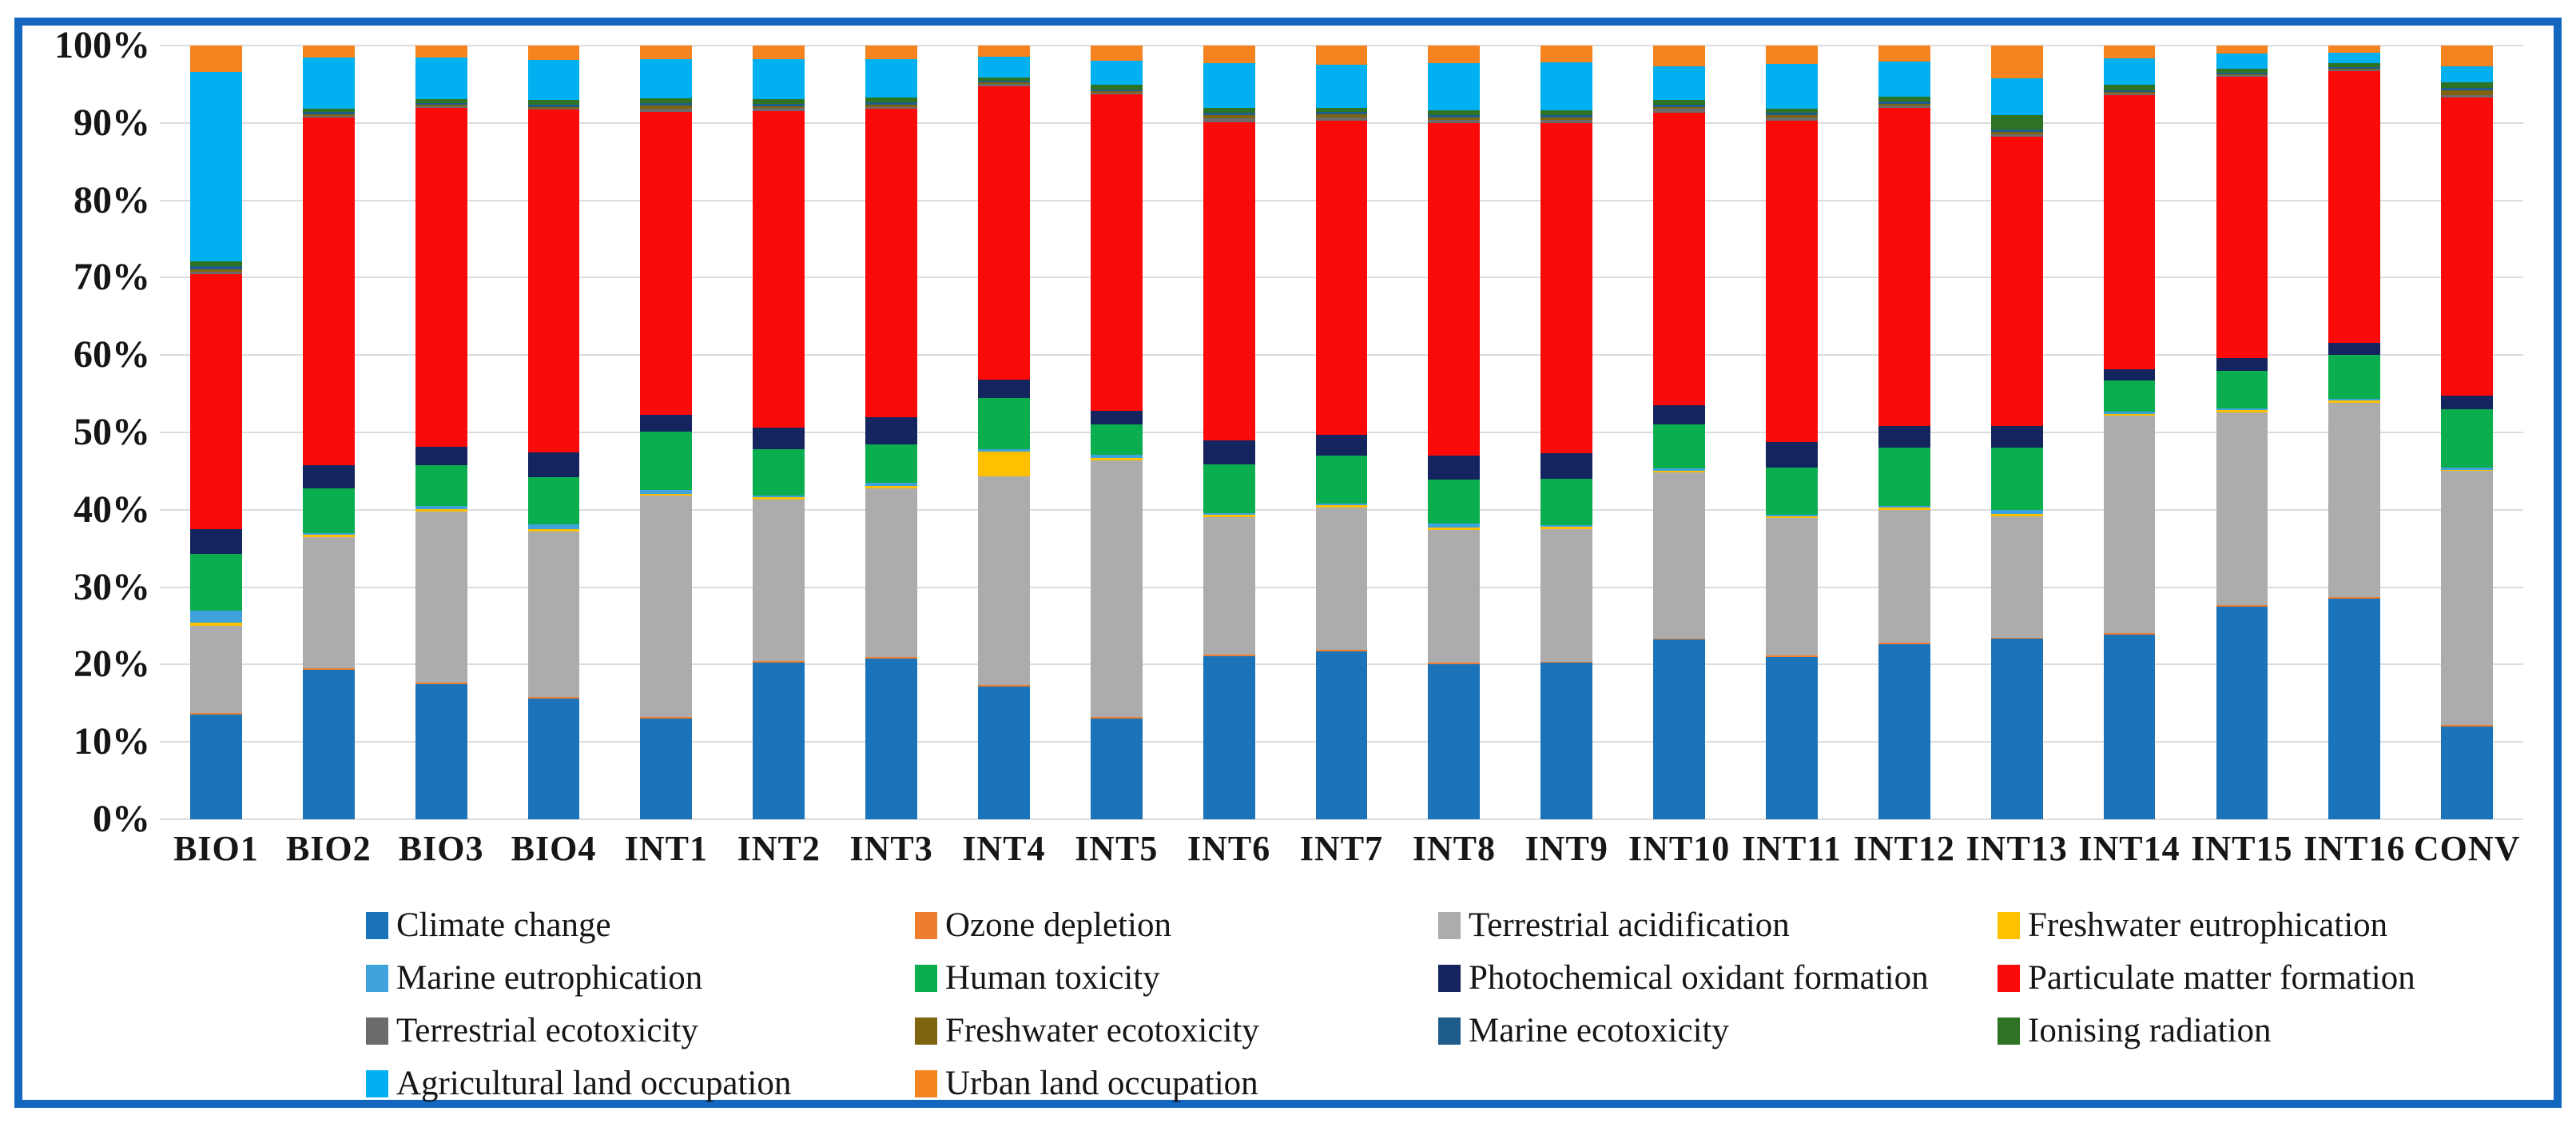 Image resolution: width=2576 pixels, height=1127 pixels. What do you see at coordinates (2354, 432) in the screenshot?
I see `bar-slot-int16` at bounding box center [2354, 432].